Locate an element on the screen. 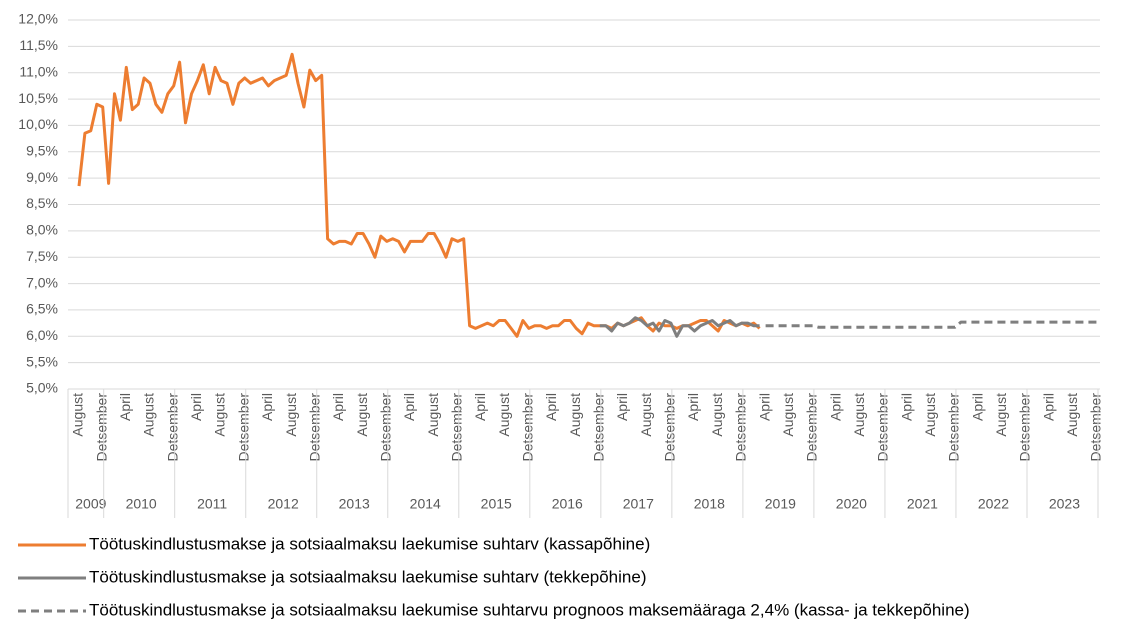 The width and height of the screenshot is (1145, 623). year-label: 2012 is located at coordinates (283, 504).